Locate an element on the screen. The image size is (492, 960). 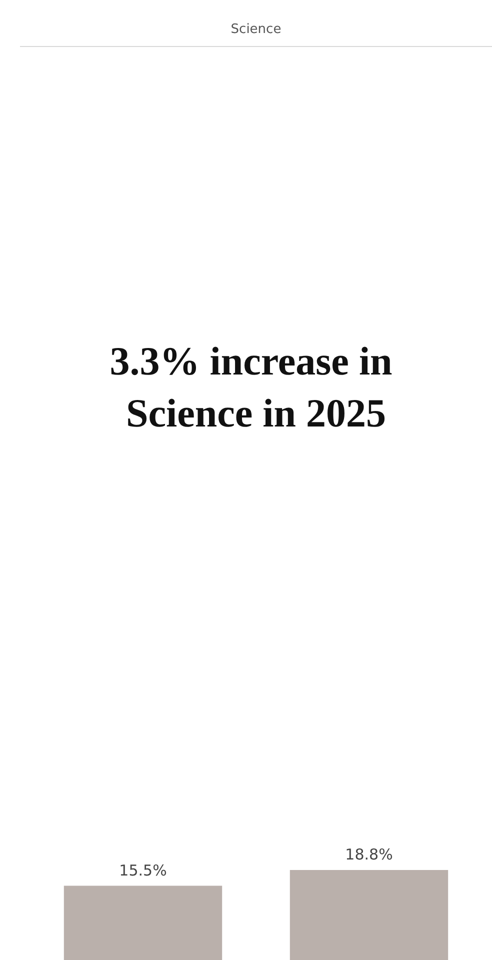
data-label: 15.5% is located at coordinates (143, 870).